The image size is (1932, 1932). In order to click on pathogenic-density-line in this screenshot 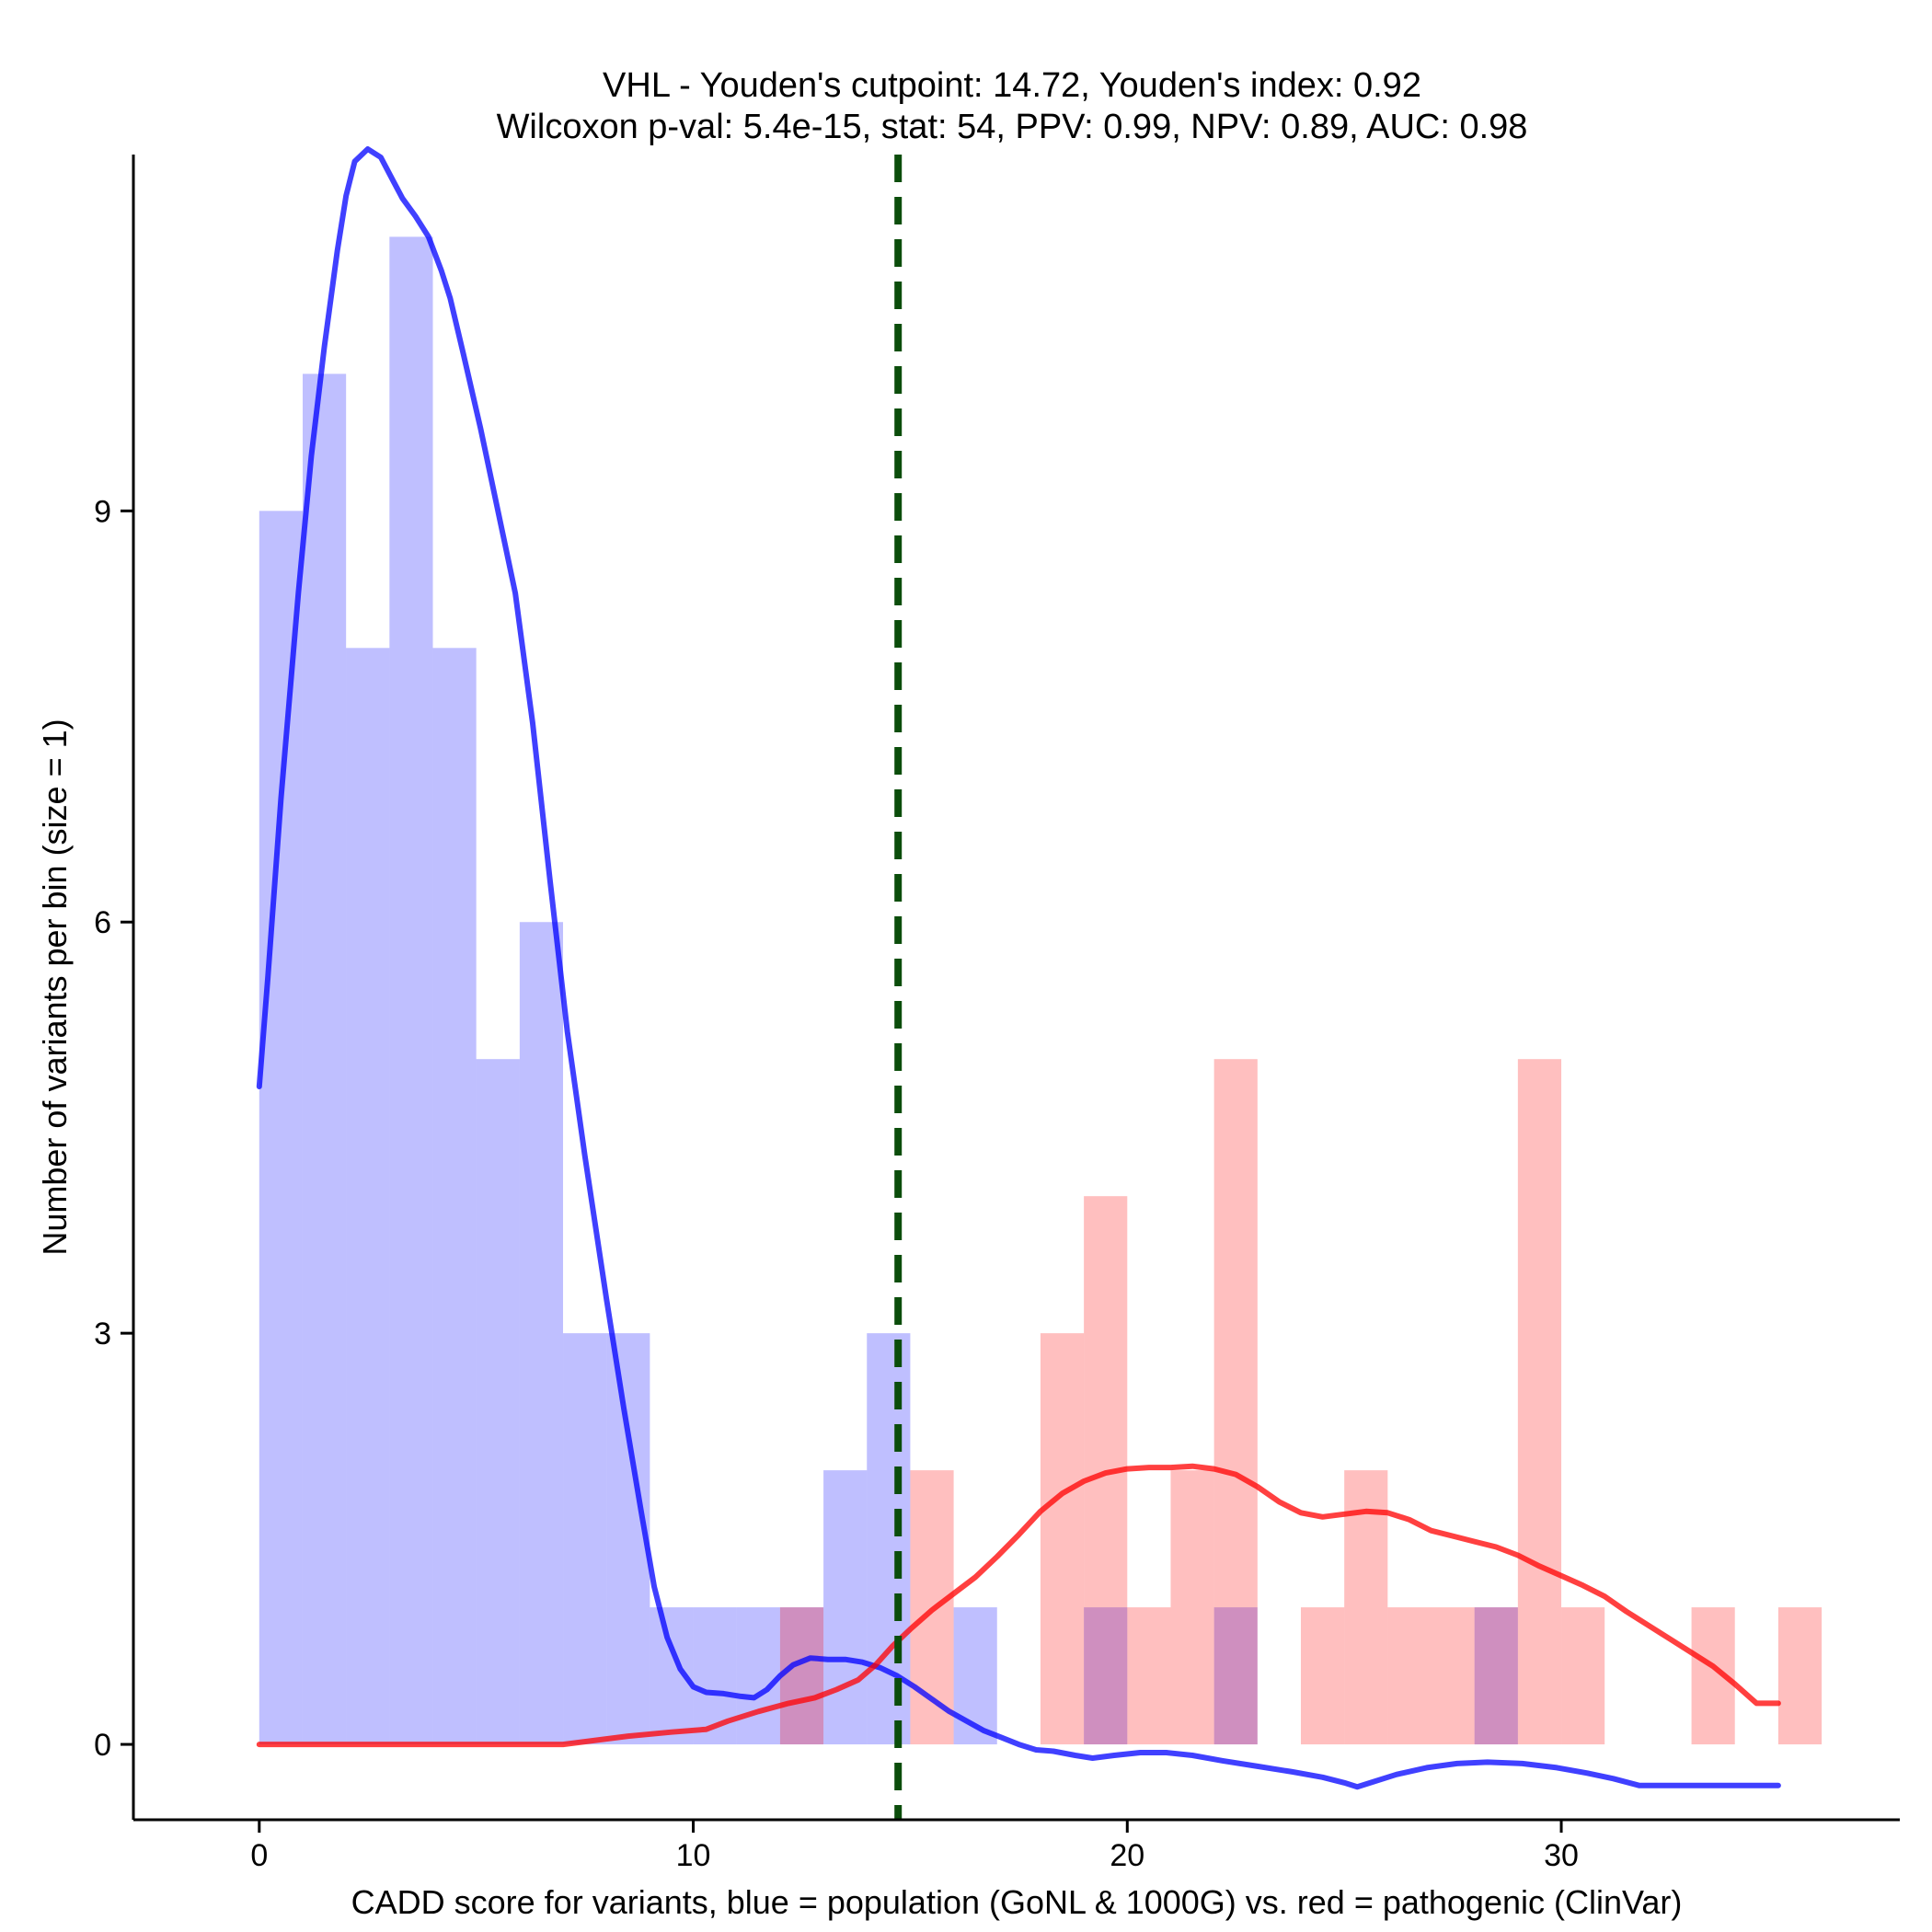, I will do `click(1018, 1605)`.